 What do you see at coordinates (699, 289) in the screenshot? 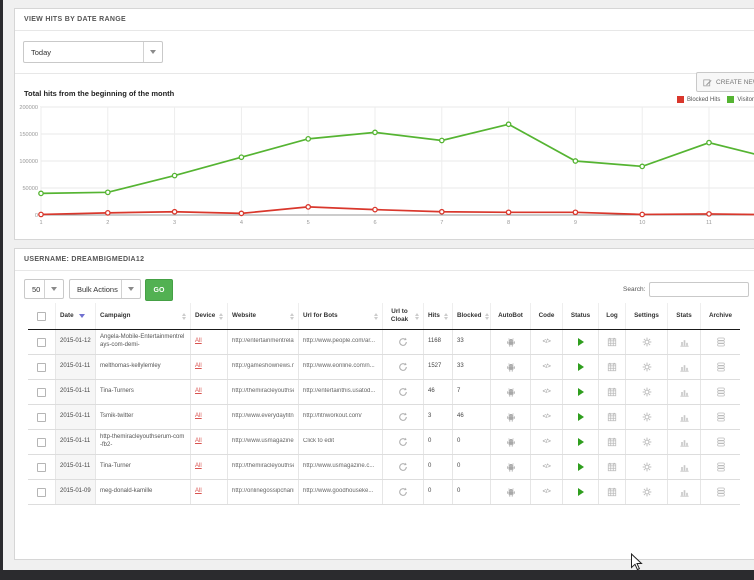
I see `search-input` at bounding box center [699, 289].